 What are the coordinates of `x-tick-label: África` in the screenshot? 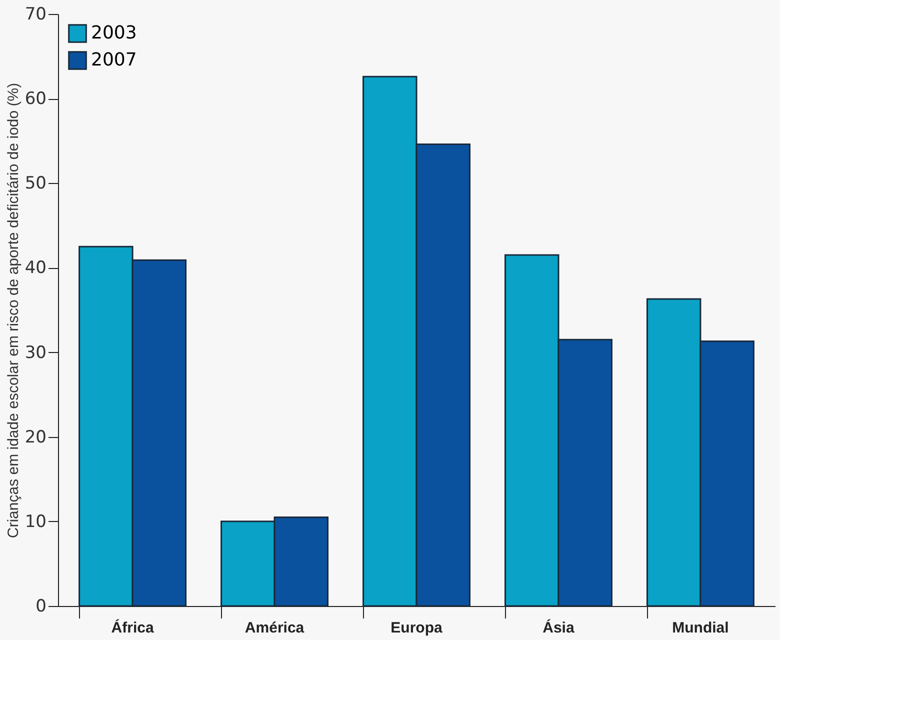 It's located at (132, 627).